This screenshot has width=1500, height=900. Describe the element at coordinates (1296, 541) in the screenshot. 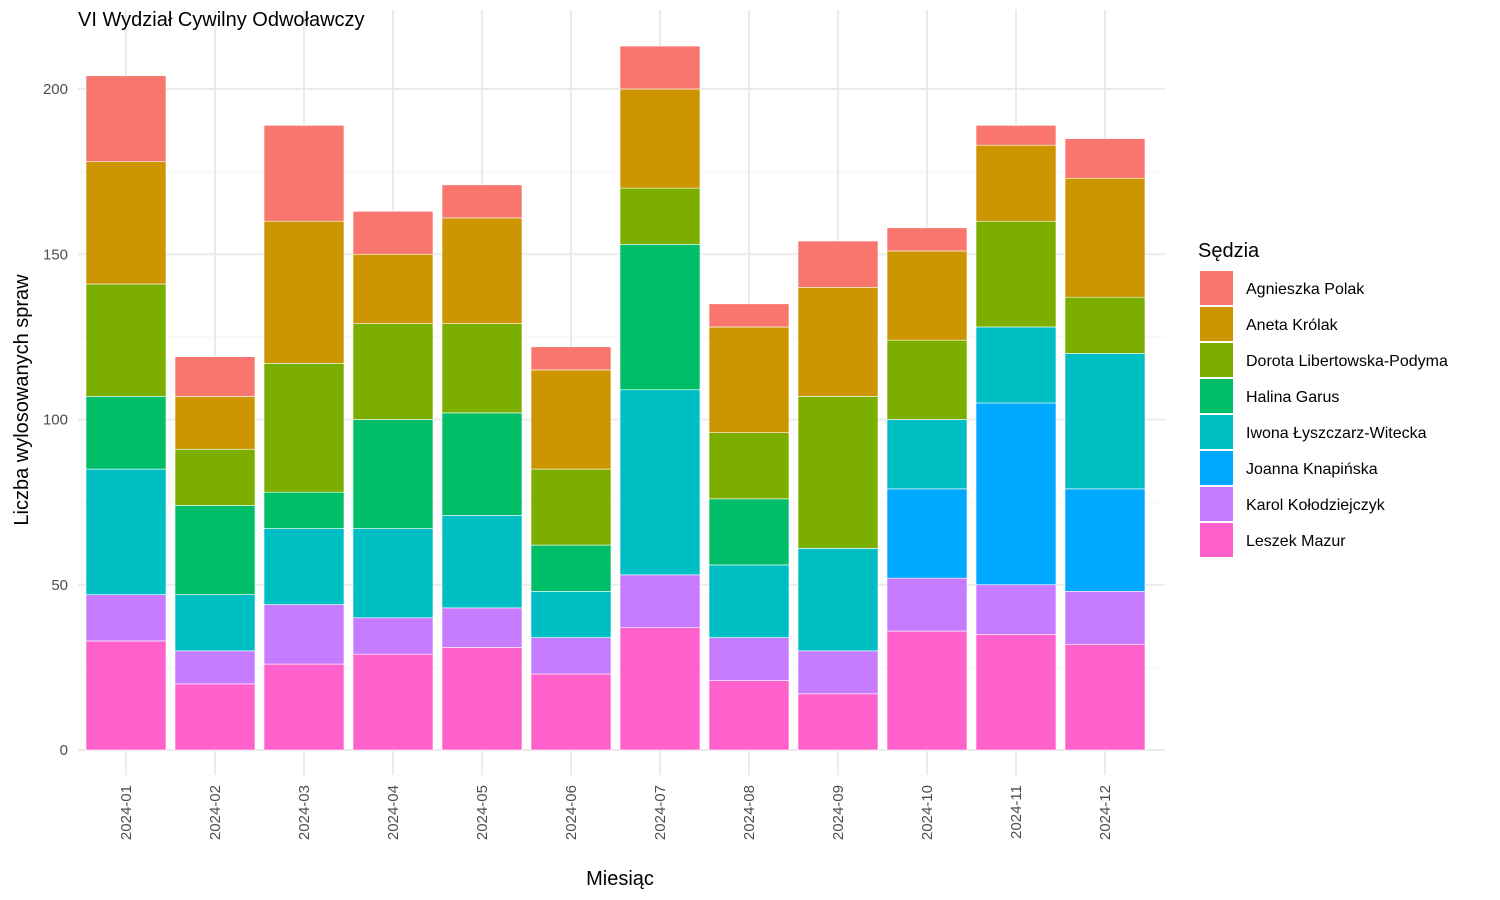

I see `legend-label: Leszek Mazur` at that location.